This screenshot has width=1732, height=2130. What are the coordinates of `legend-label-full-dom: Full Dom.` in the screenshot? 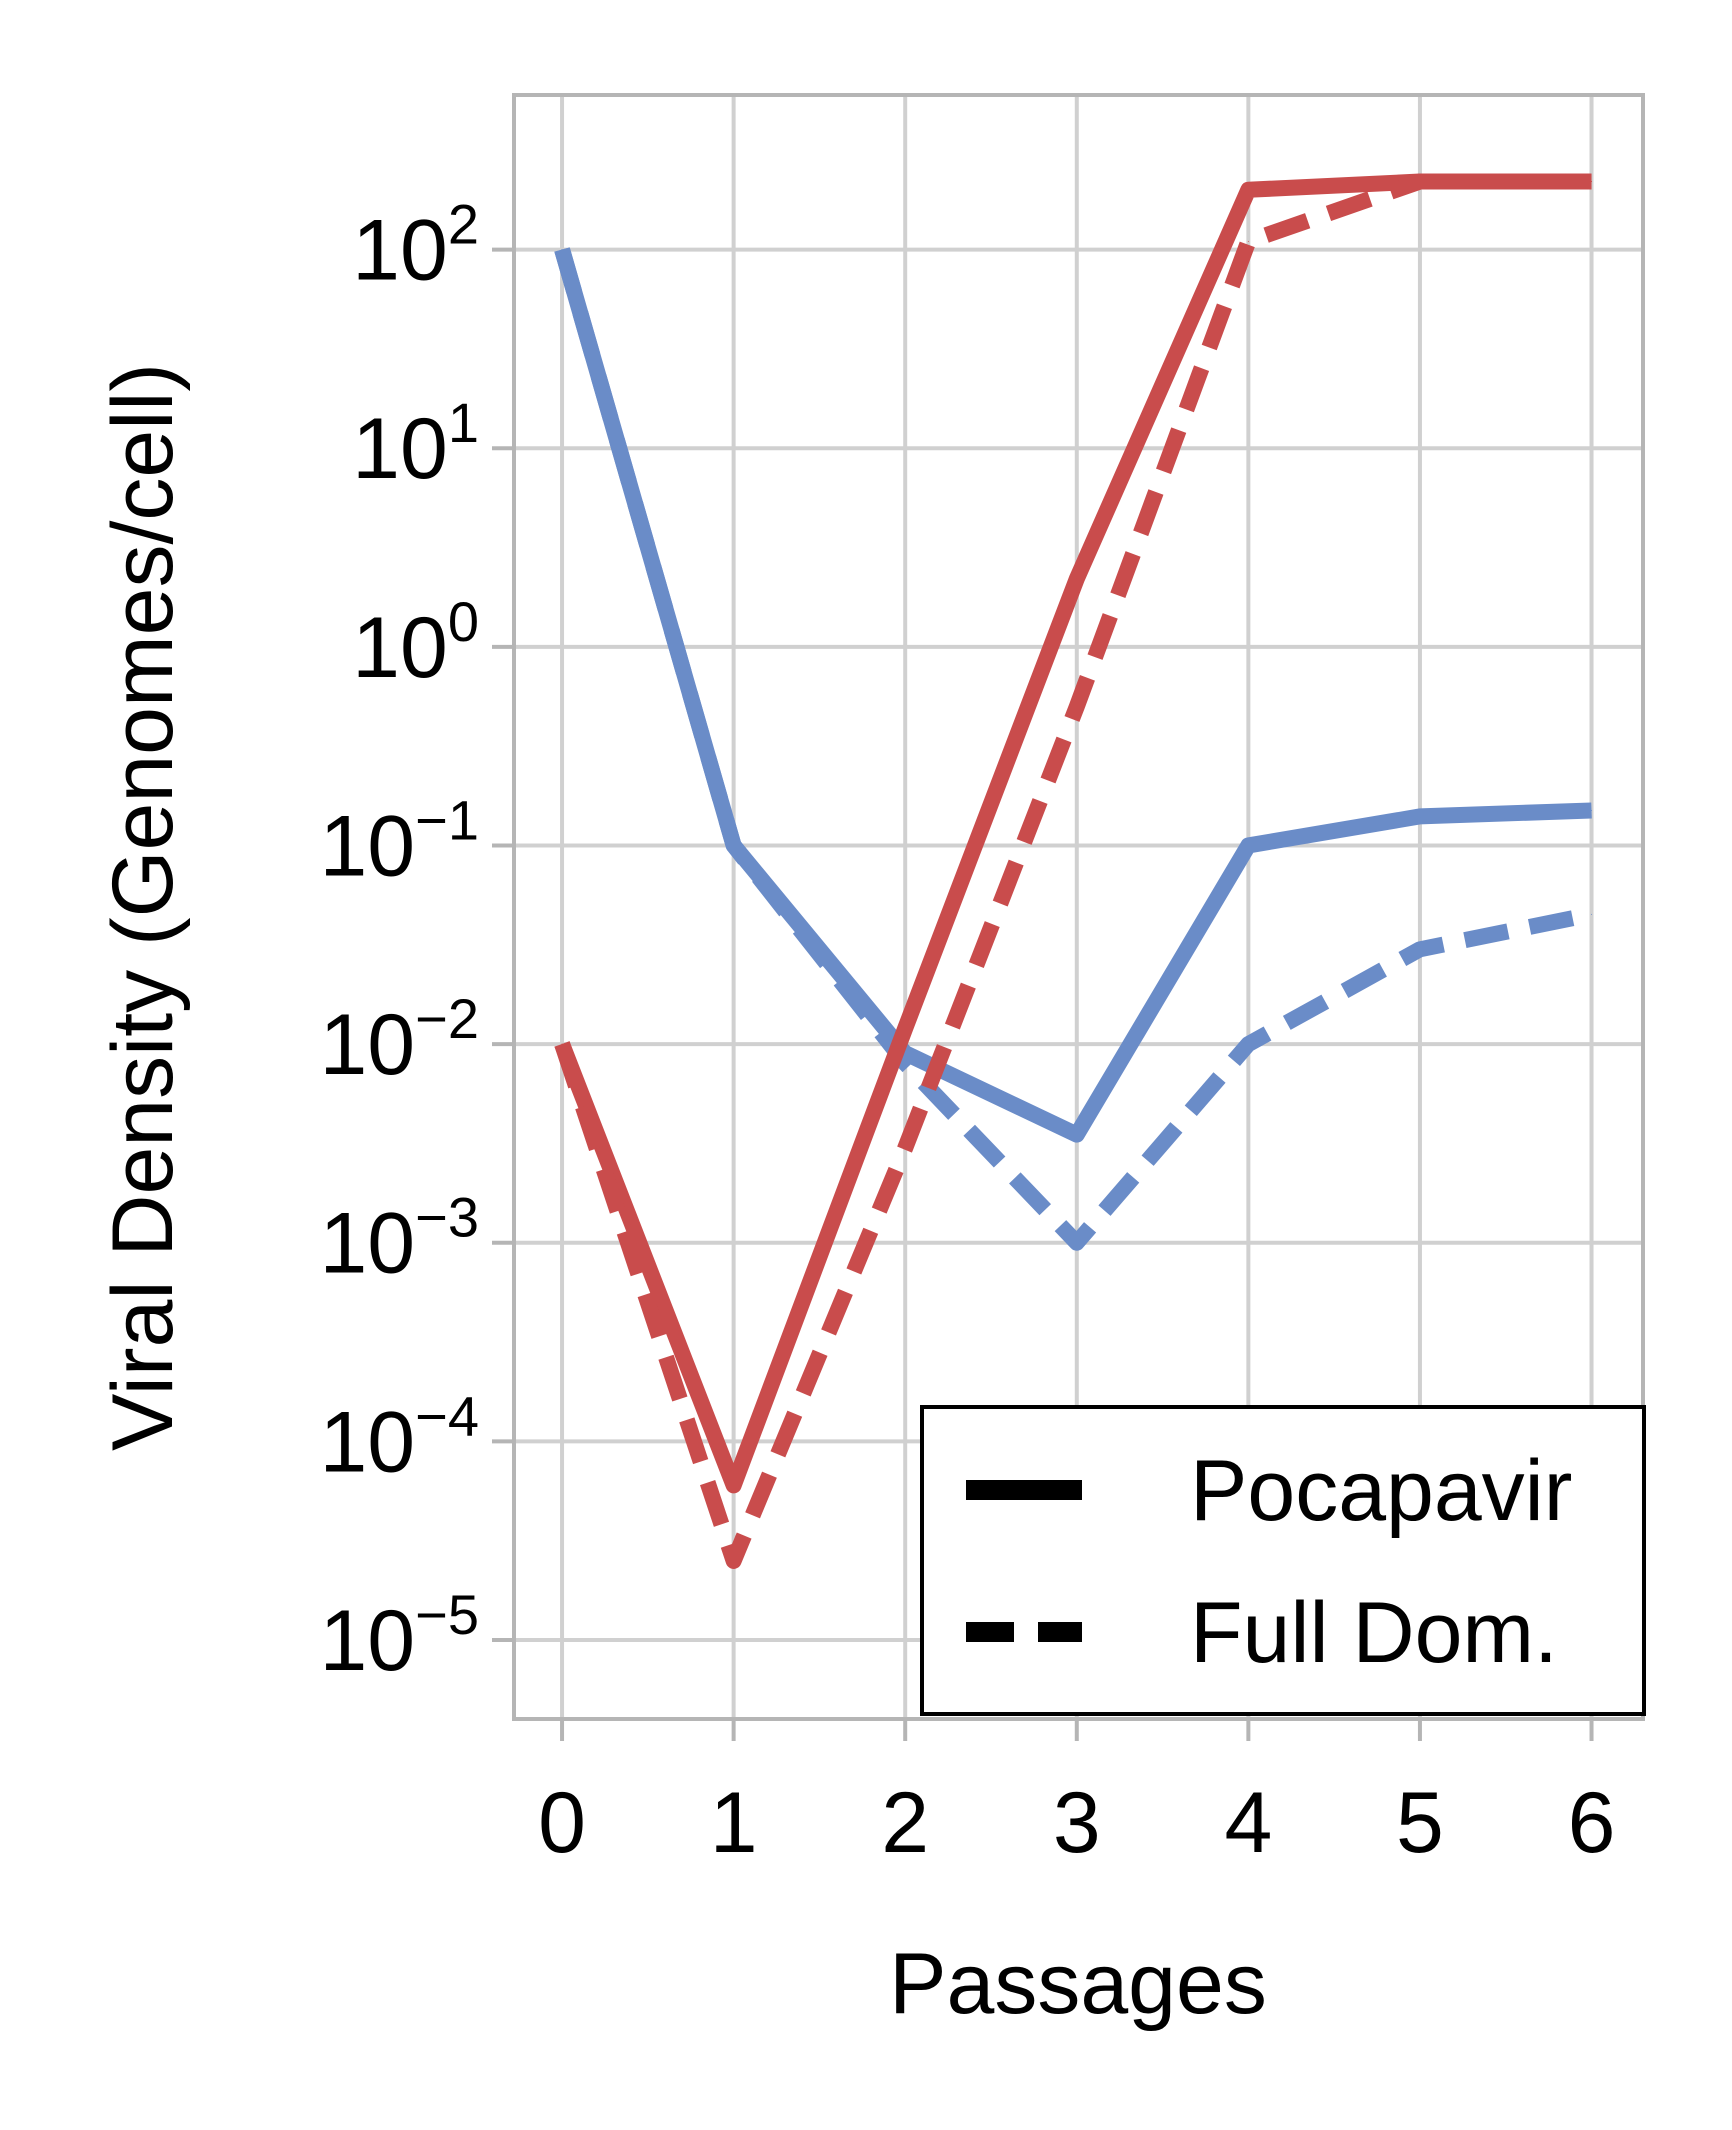 It's located at (1374, 1633).